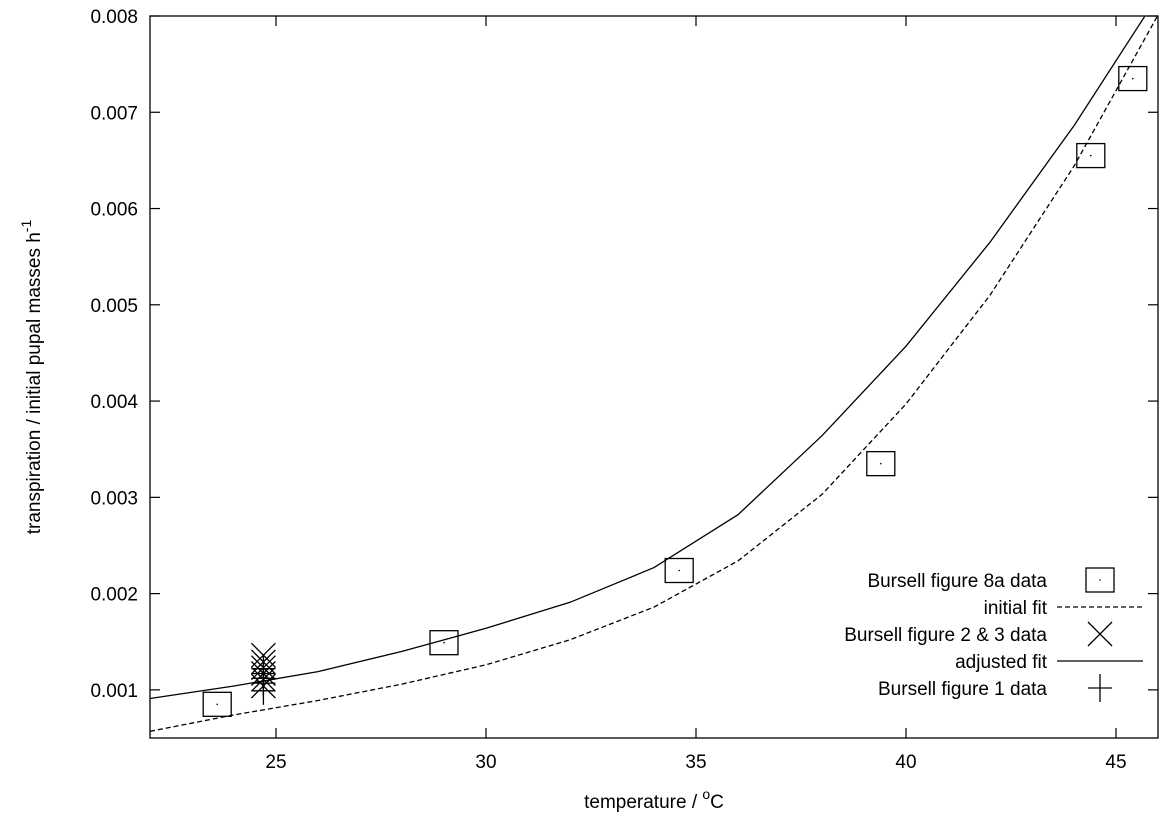 The height and width of the screenshot is (819, 1169). Describe the element at coordinates (1100, 688) in the screenshot. I see `legend-swatch-bursell-figure-1-data` at that location.